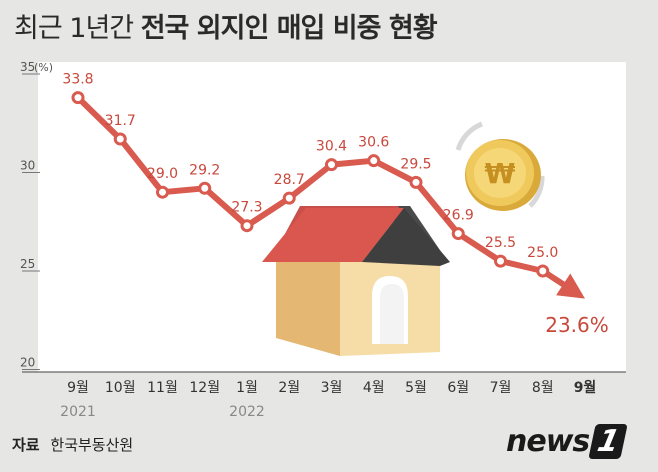 This screenshot has height=472, width=658. I want to click on x-tick-label: 12월, so click(204, 388).